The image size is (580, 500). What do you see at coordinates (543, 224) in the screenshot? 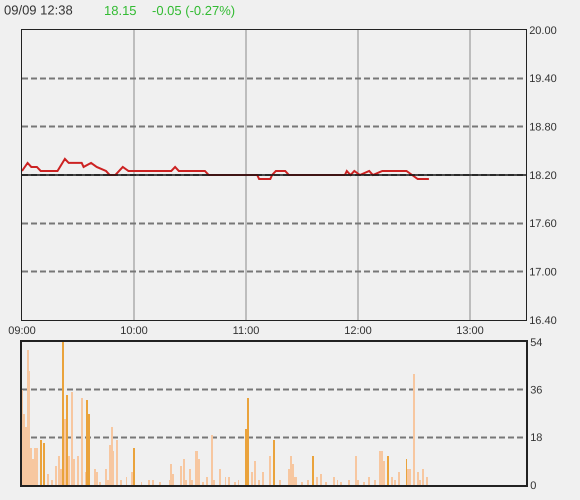
I see `y-tick-label: 17.60` at bounding box center [543, 224].